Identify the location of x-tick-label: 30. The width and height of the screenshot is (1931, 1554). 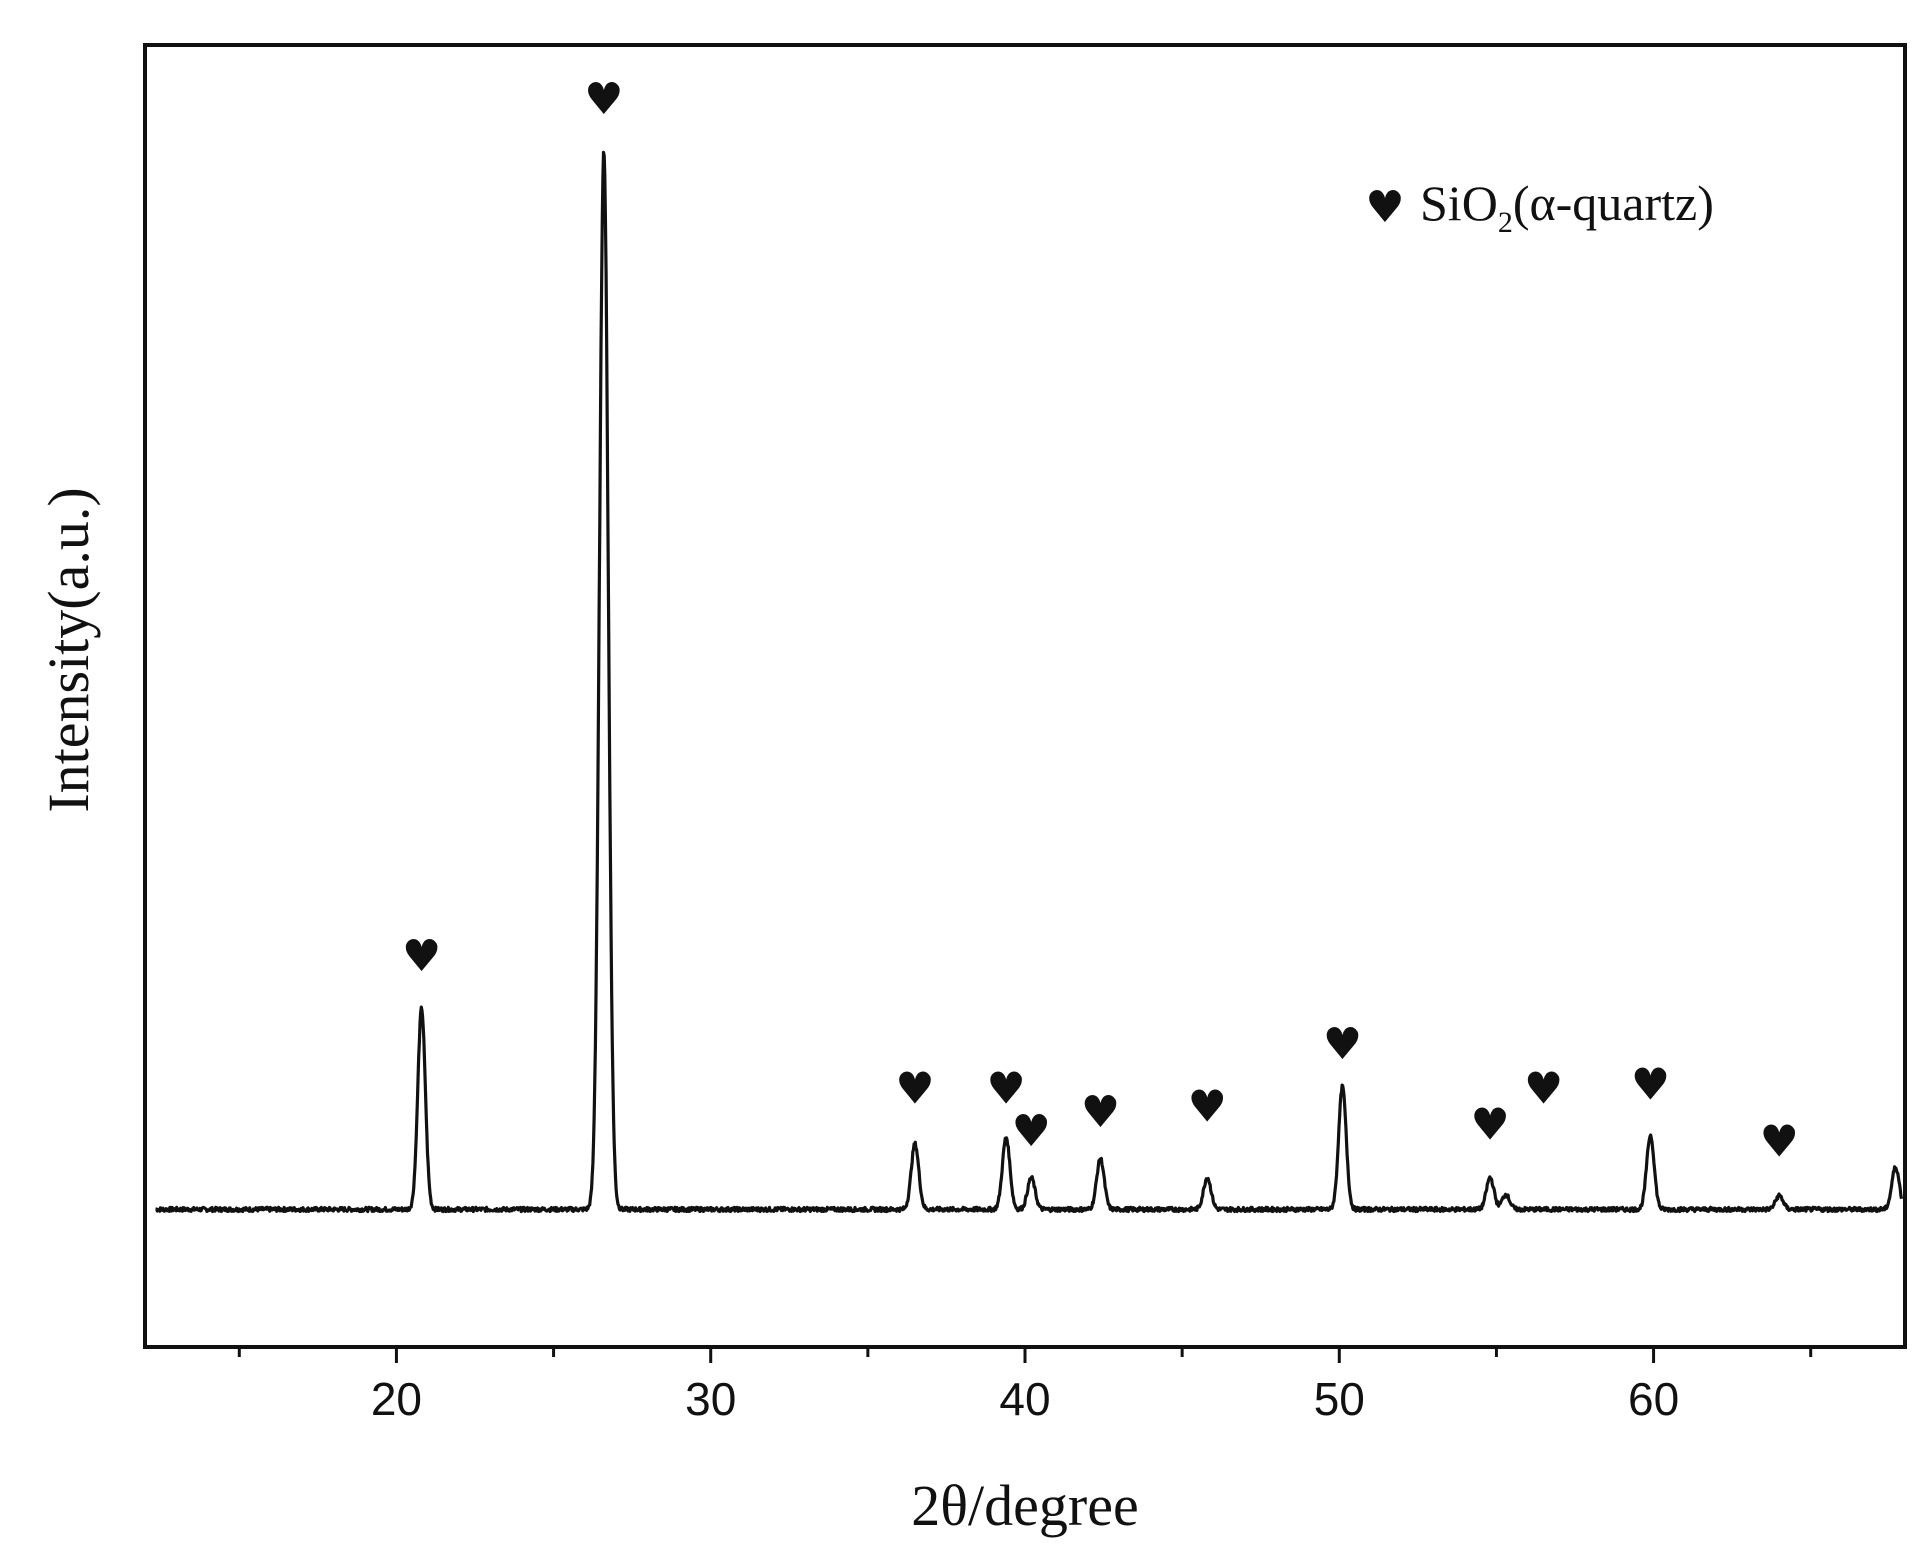
(710, 1399).